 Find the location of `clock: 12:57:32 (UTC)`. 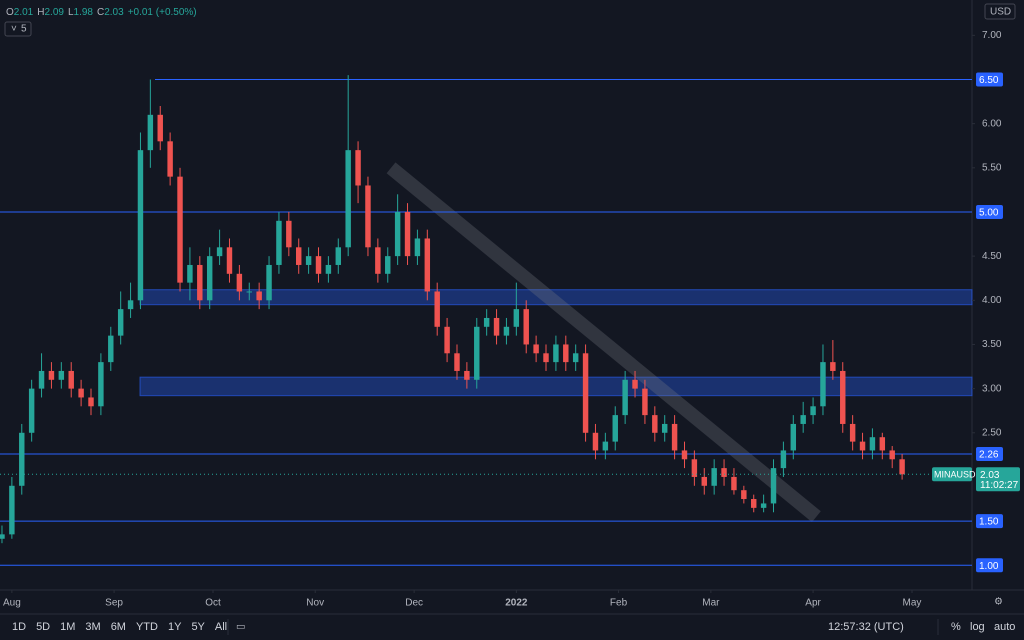

clock: 12:57:32 (UTC) is located at coordinates (866, 627).